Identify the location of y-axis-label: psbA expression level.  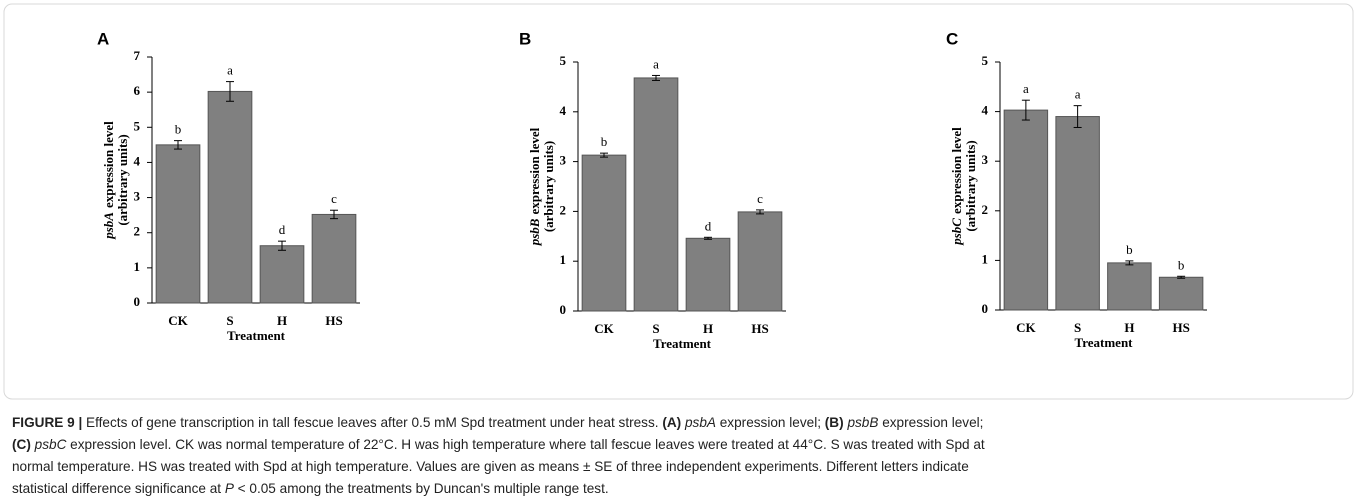
(108, 180).